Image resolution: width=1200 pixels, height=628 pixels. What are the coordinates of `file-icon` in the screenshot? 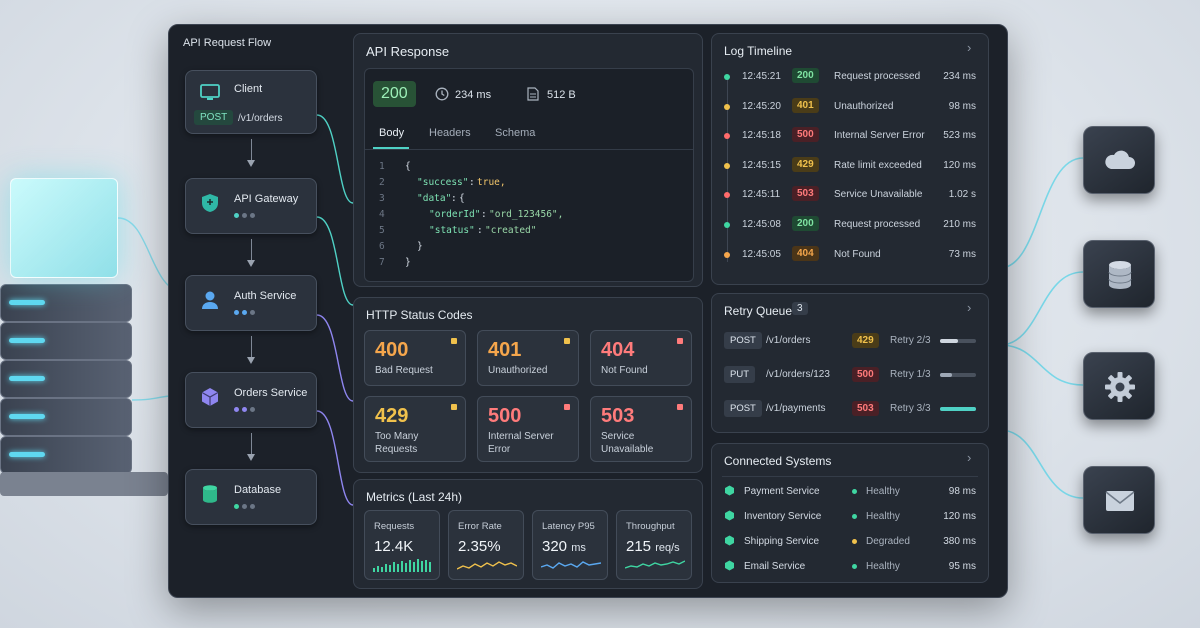 It's located at (533, 94).